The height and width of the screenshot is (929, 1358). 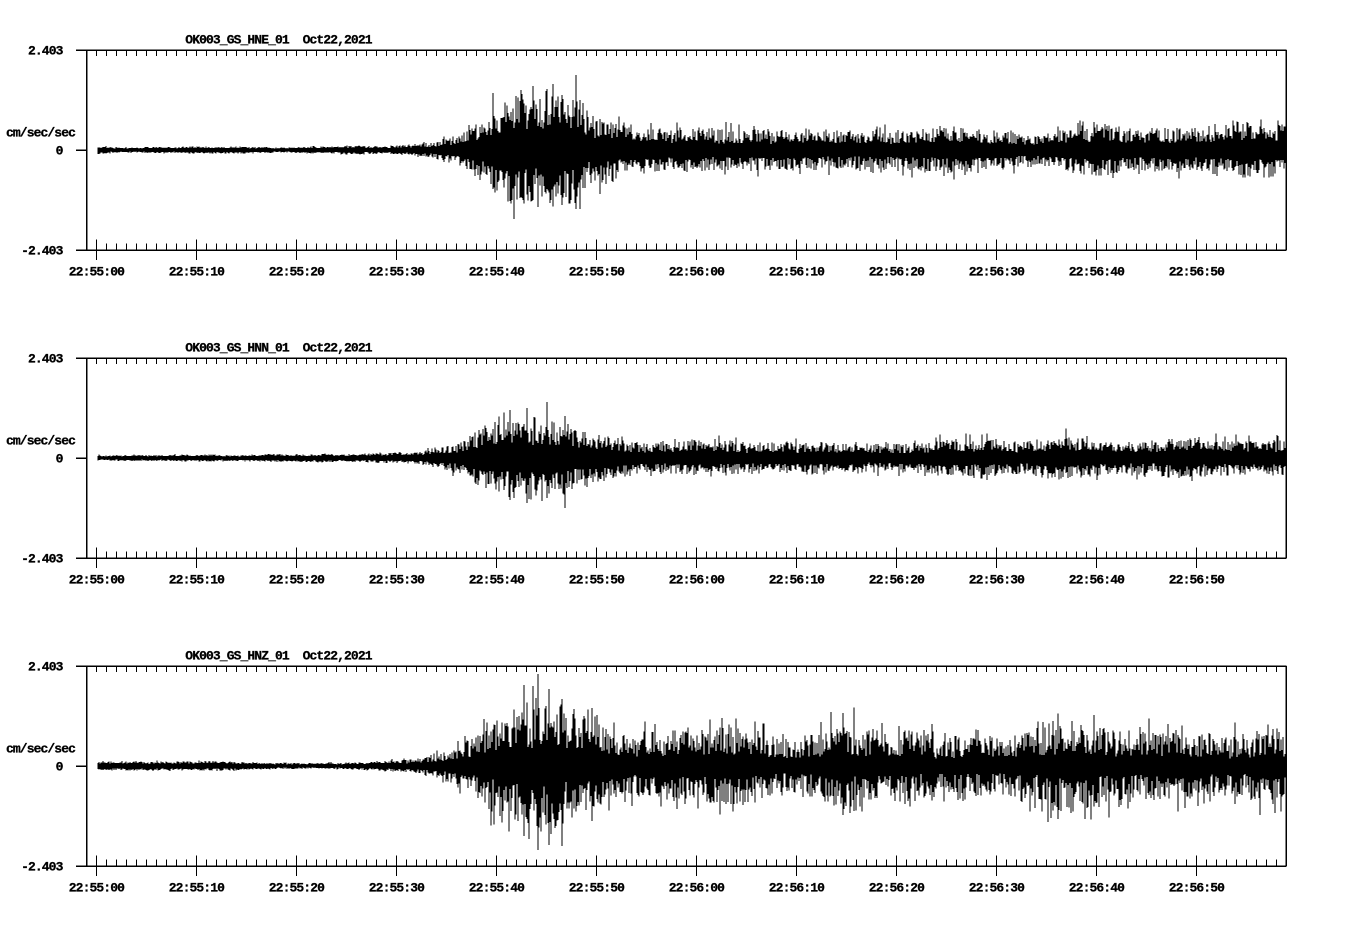 I want to click on svg-text: OK003_GS_HNE_01 Oct22,2021, so click(x=278, y=40).